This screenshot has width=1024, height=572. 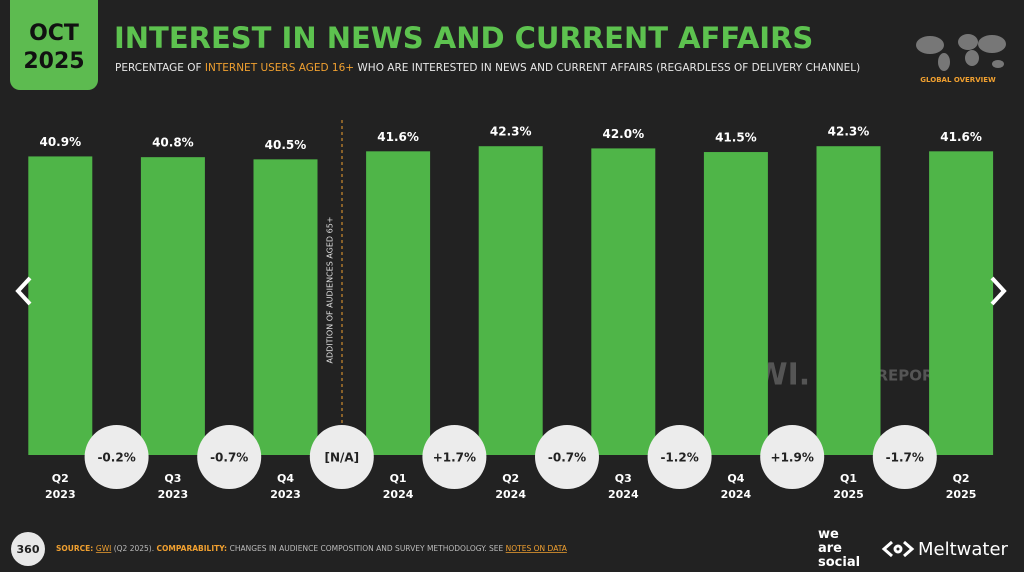 I want to click on divider-annotation: ADDITION OF AUDIENCES AGED 65+, so click(x=330, y=290).